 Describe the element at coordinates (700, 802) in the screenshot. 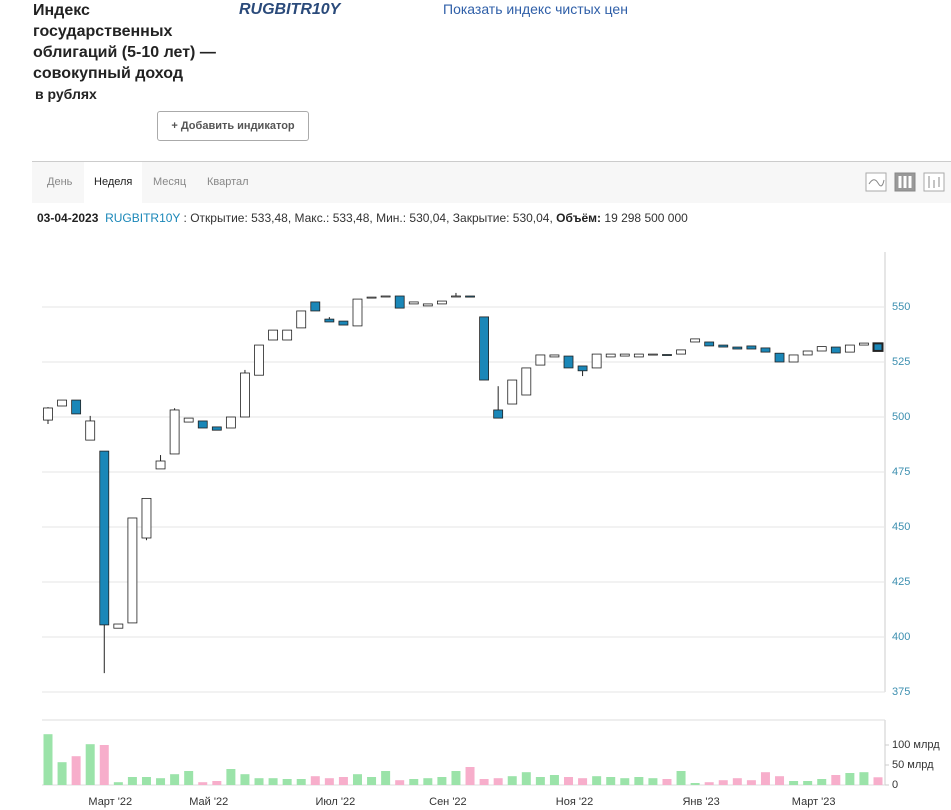

I see `x-tick-label: Янв '23` at that location.